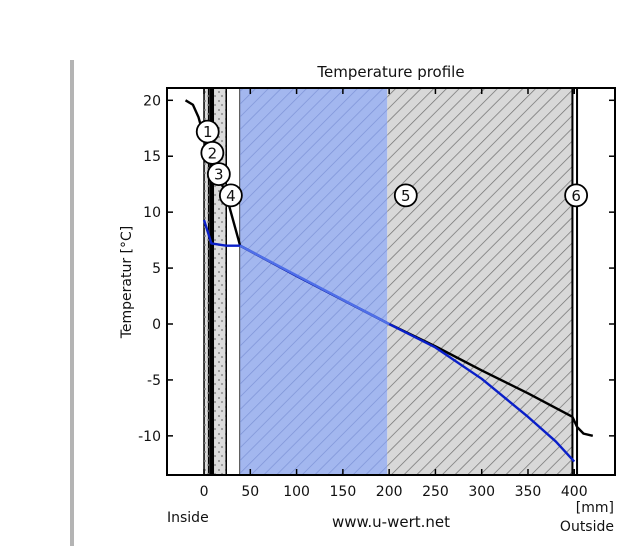  What do you see at coordinates (390, 72) in the screenshot?
I see `chart-title: Temperature profile` at bounding box center [390, 72].